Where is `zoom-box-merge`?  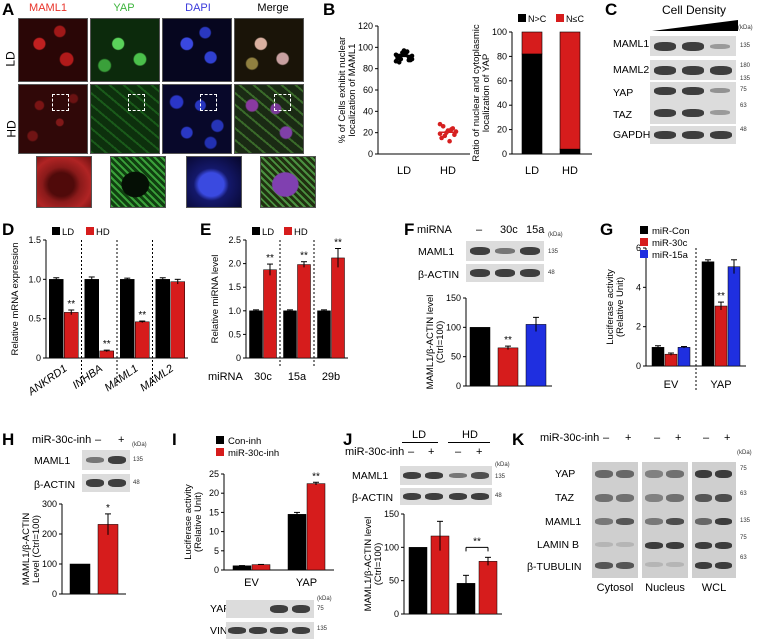
zoom-box-merge is located at coordinates (282, 102).